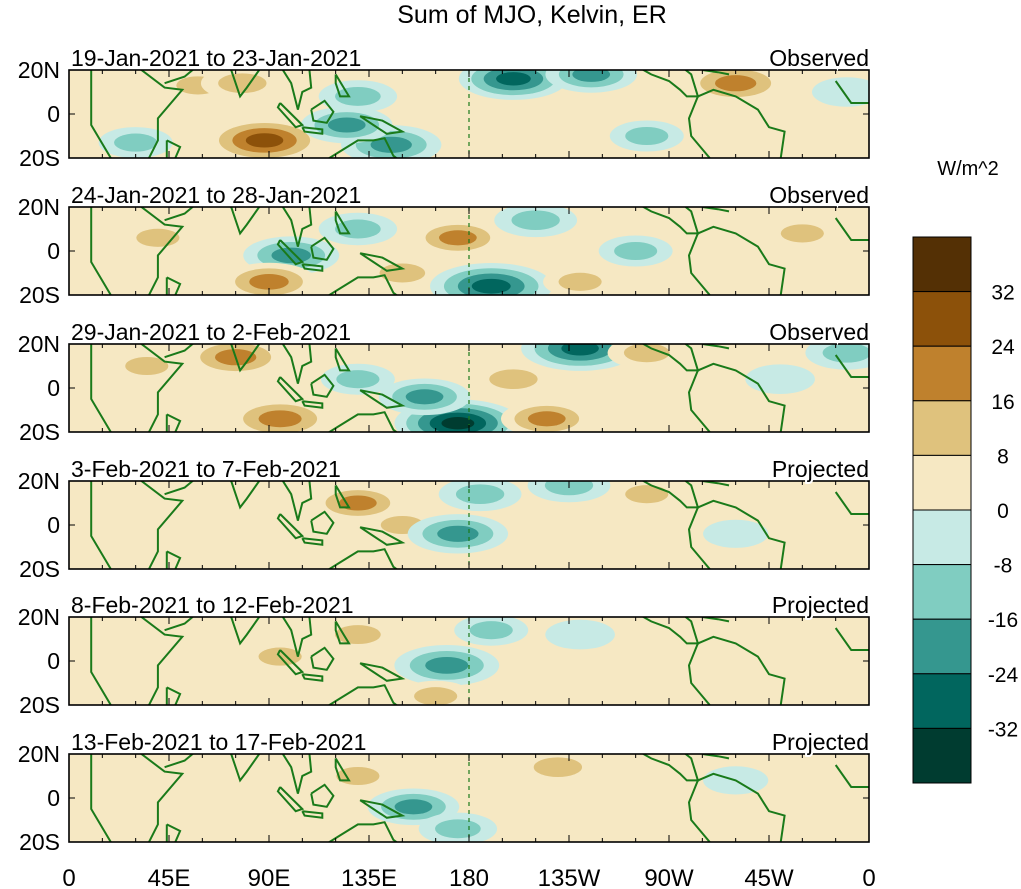  Describe the element at coordinates (206, 469) in the screenshot. I see `panel-period: 3-Feb-2021 to 7-Feb-2021` at that location.